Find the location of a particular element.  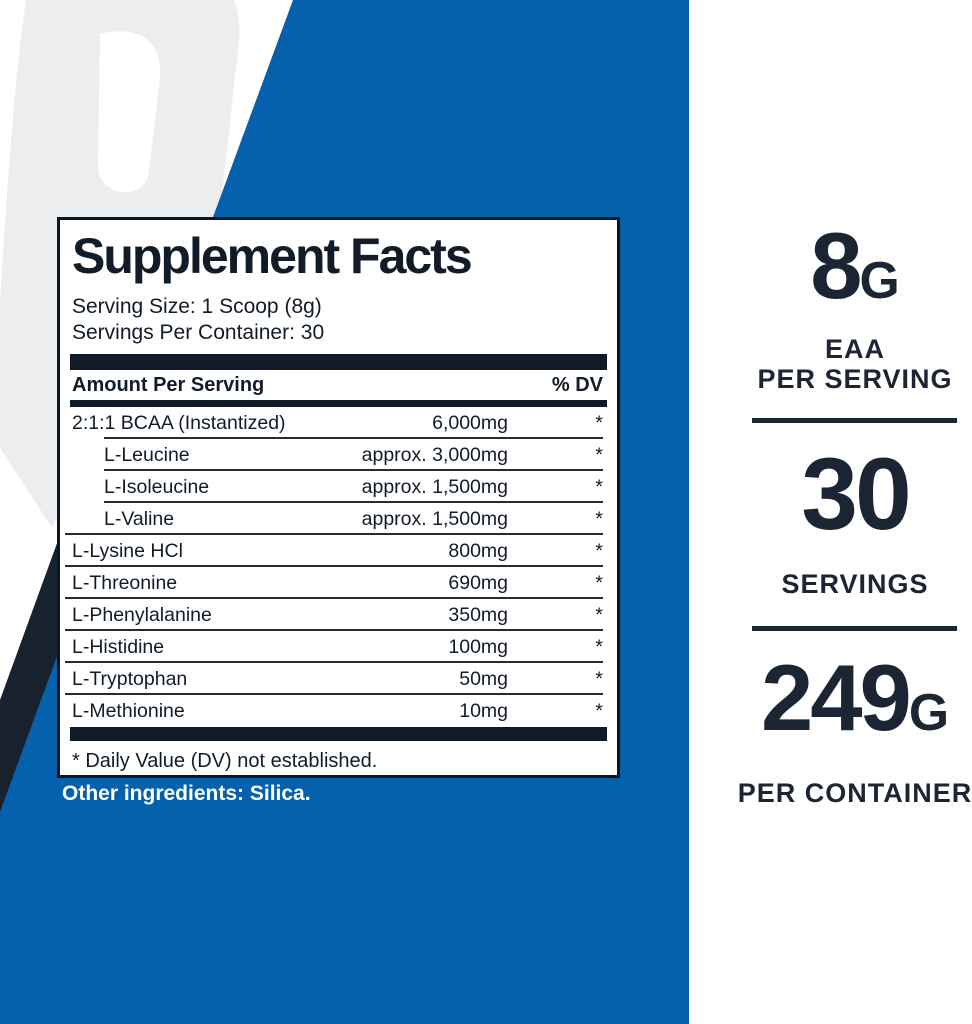

navy-diagonal-stripe is located at coordinates (30, 673).